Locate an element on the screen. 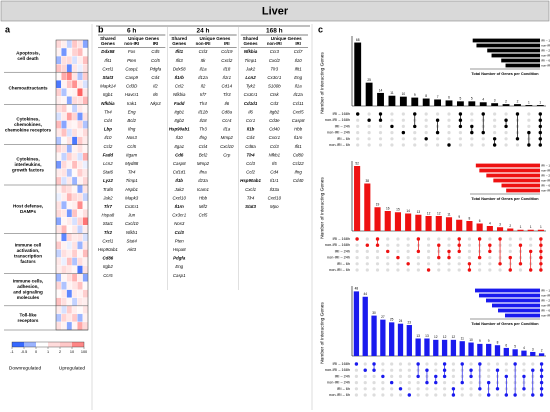  gene: Il5 is located at coordinates (274, 163).